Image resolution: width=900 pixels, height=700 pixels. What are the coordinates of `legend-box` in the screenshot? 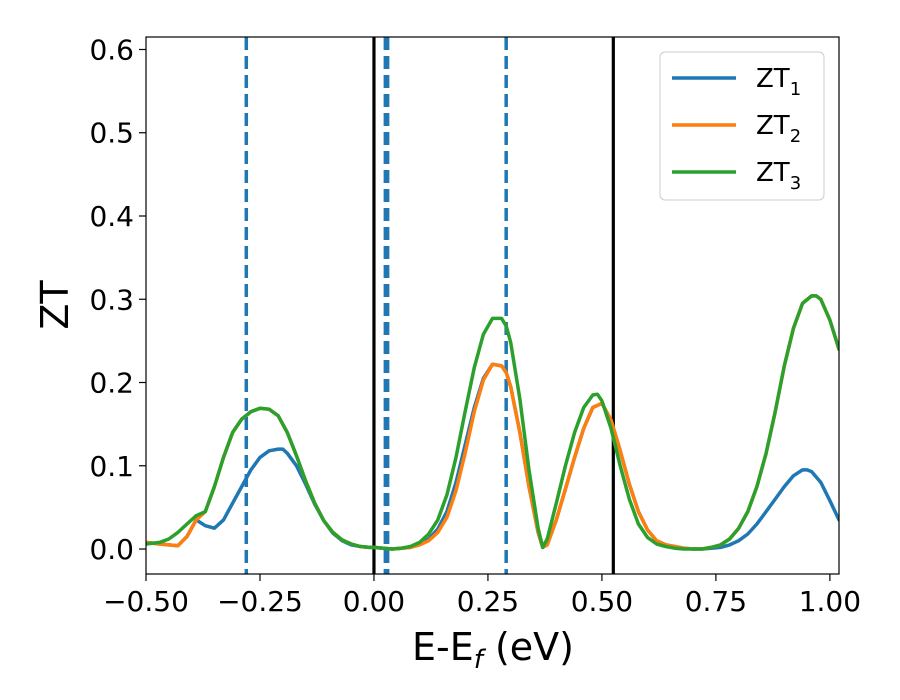 It's located at (742, 126).